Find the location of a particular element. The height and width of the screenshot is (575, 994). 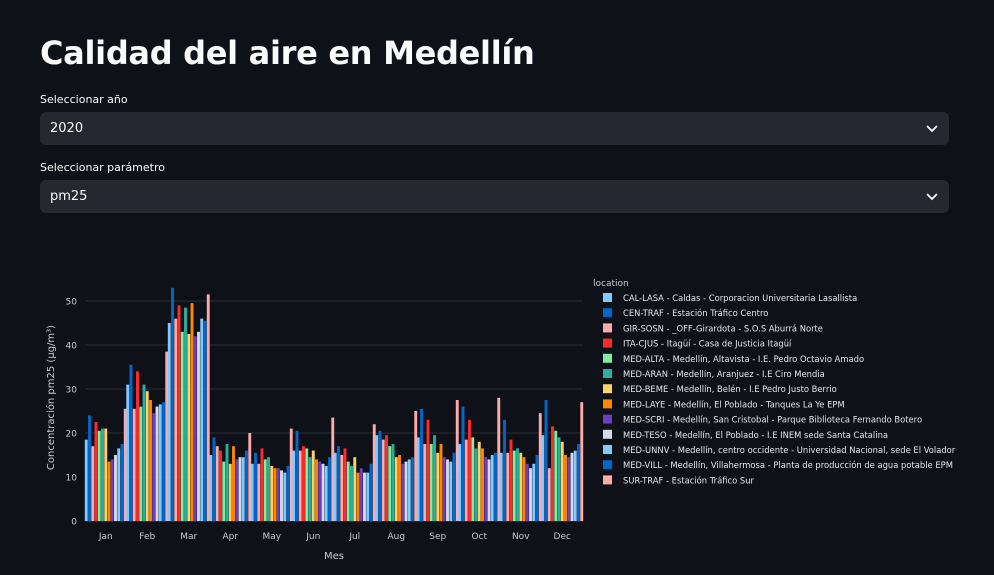

legend-item: SUR-TRAF - Estación Tráfico Sur is located at coordinates (689, 480).